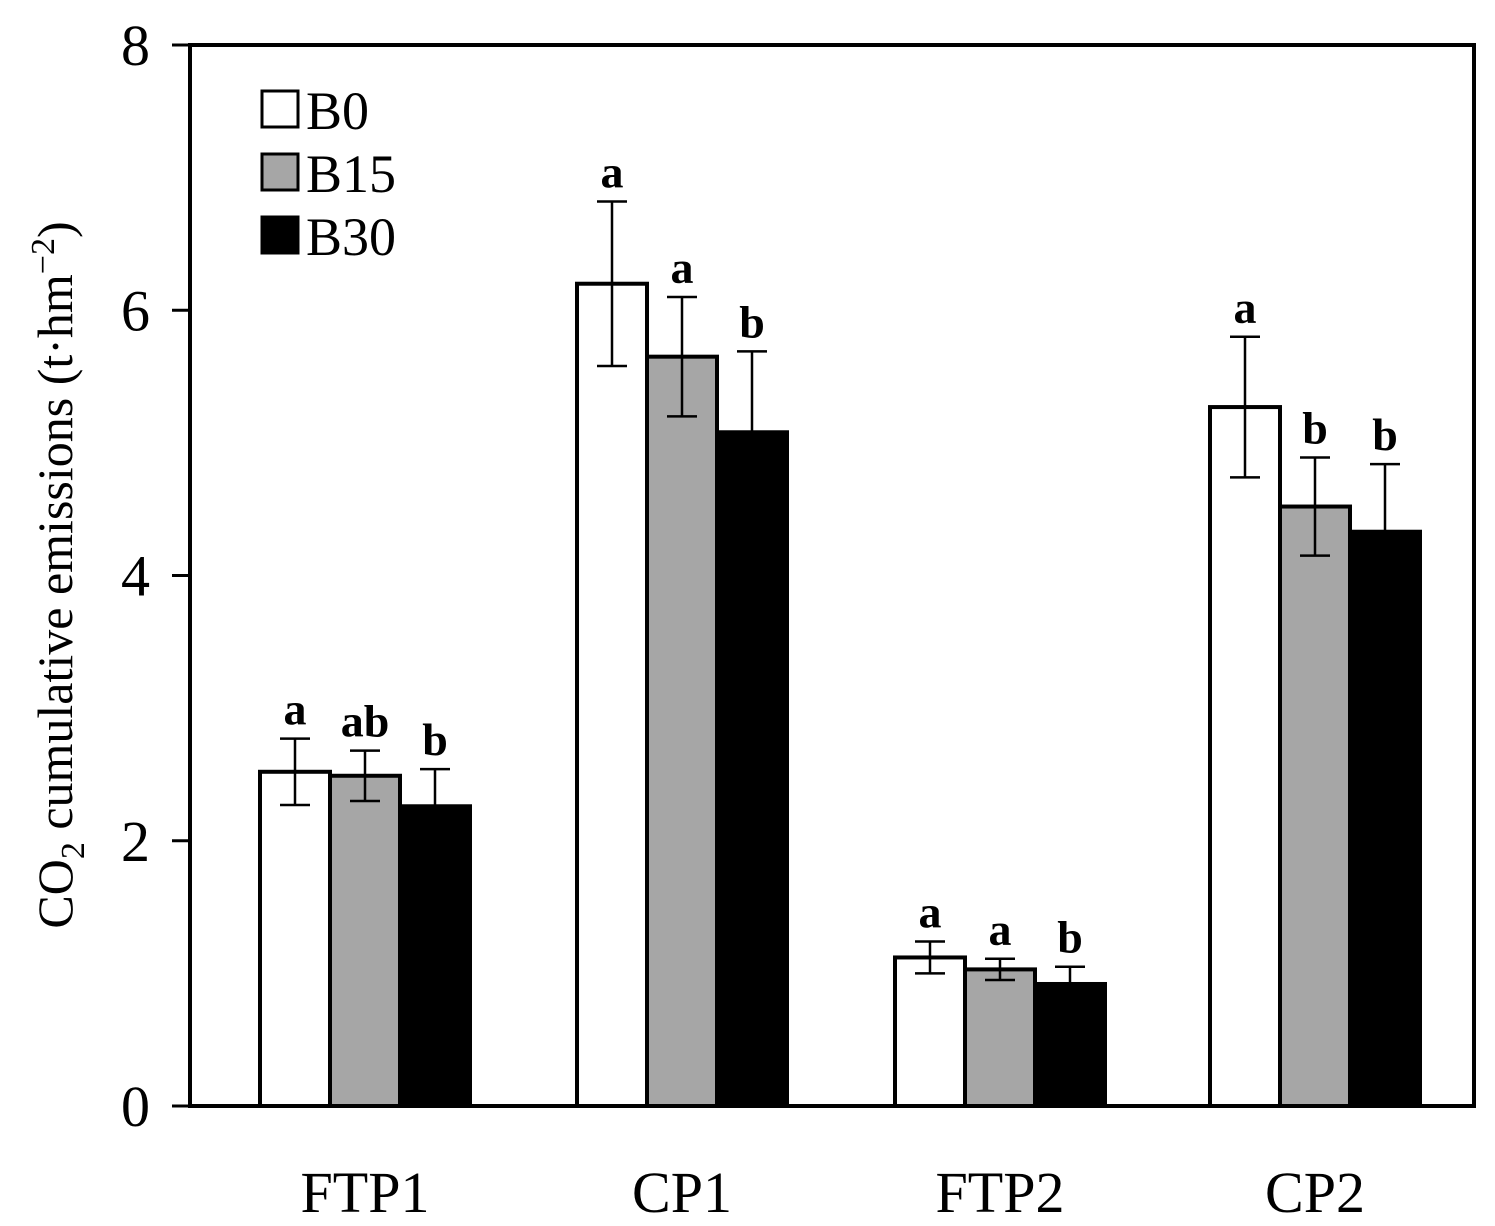 This screenshot has width=1495, height=1226. Describe the element at coordinates (351, 174) in the screenshot. I see `legend-label-b15: B15` at that location.